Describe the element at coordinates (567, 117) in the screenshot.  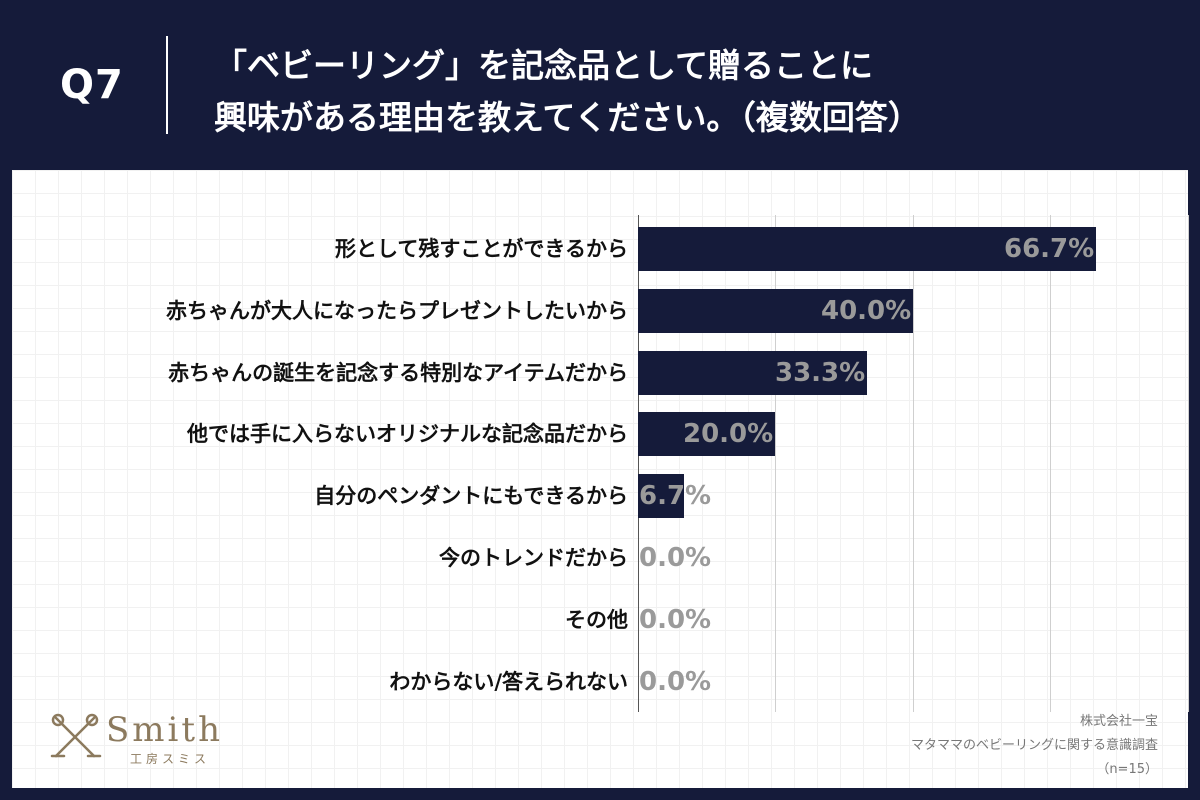
I see `question-title-line-2: 興味がある理由を教えてください。（複数回答）` at that location.